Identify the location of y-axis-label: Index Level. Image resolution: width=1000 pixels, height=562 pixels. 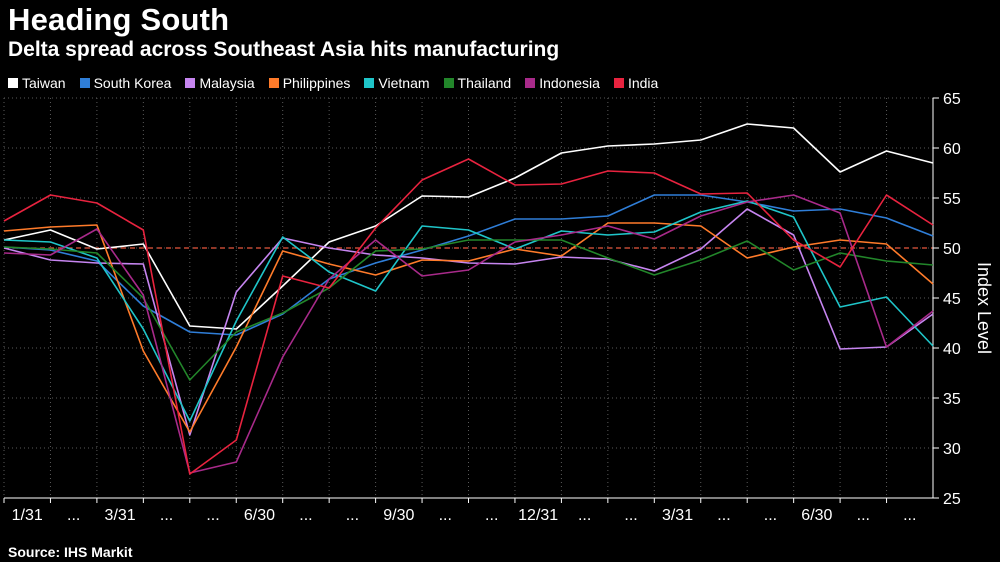
(984, 308).